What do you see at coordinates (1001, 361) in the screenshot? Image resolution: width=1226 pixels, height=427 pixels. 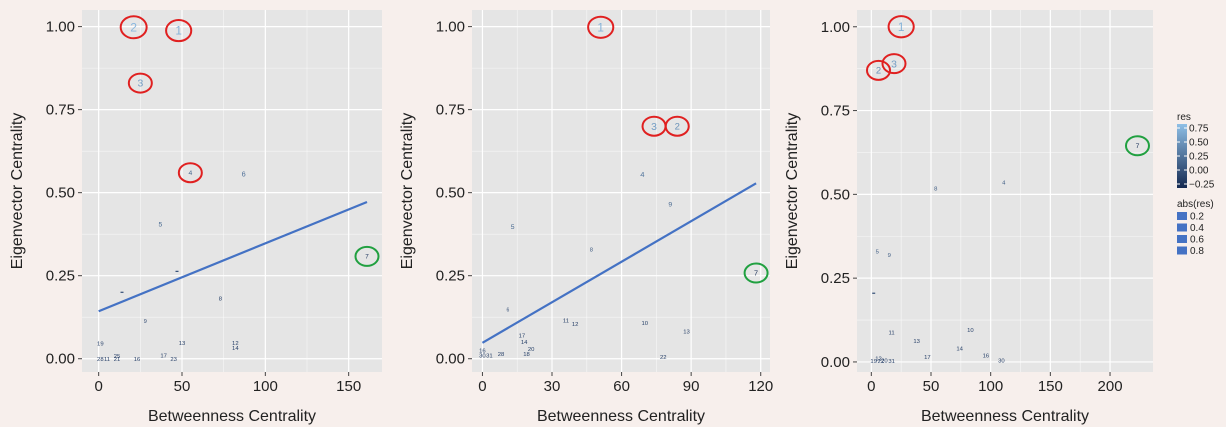 I see `data-point-label: 30` at bounding box center [1001, 361].